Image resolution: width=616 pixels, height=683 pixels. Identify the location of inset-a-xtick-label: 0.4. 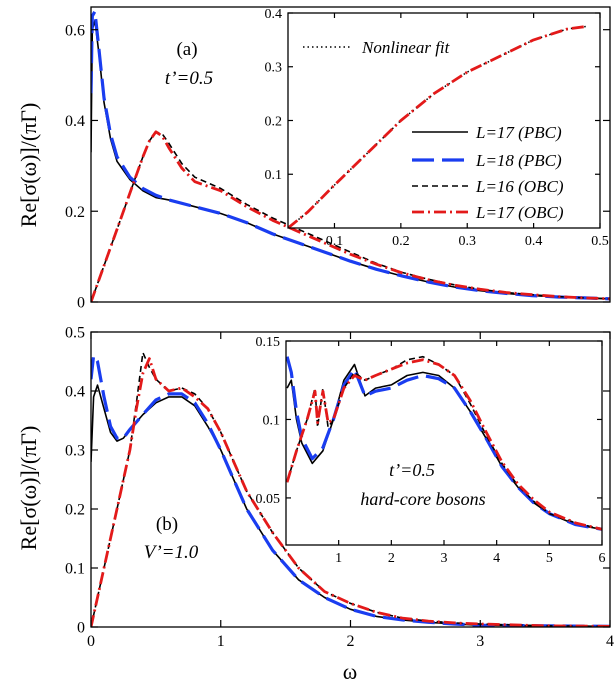
(534, 241).